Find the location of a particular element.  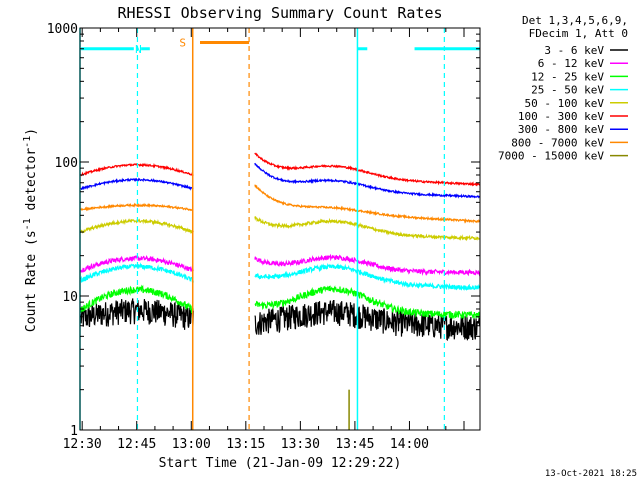

y-axis-label: Count Rate (s-1 detector-1) is located at coordinates (30, 230).